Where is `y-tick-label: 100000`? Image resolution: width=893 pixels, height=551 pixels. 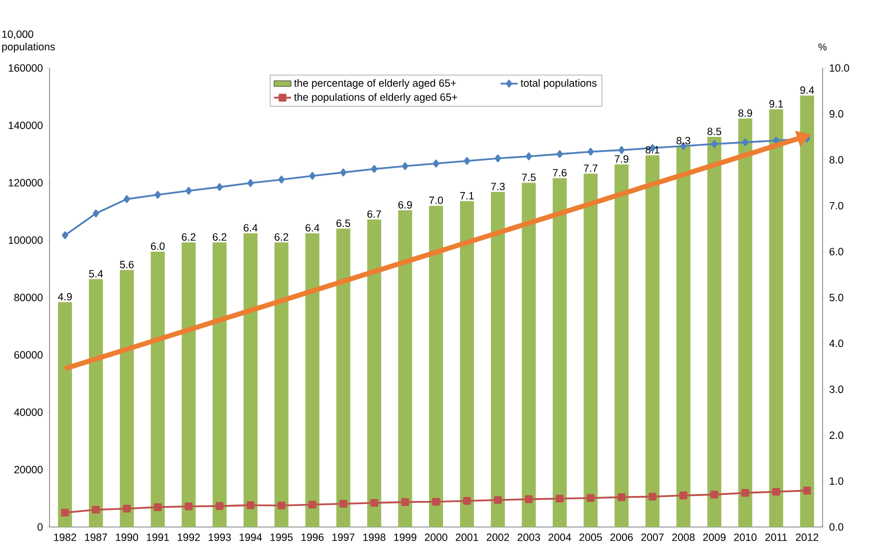 y-tick-label: 100000 is located at coordinates (25, 240).